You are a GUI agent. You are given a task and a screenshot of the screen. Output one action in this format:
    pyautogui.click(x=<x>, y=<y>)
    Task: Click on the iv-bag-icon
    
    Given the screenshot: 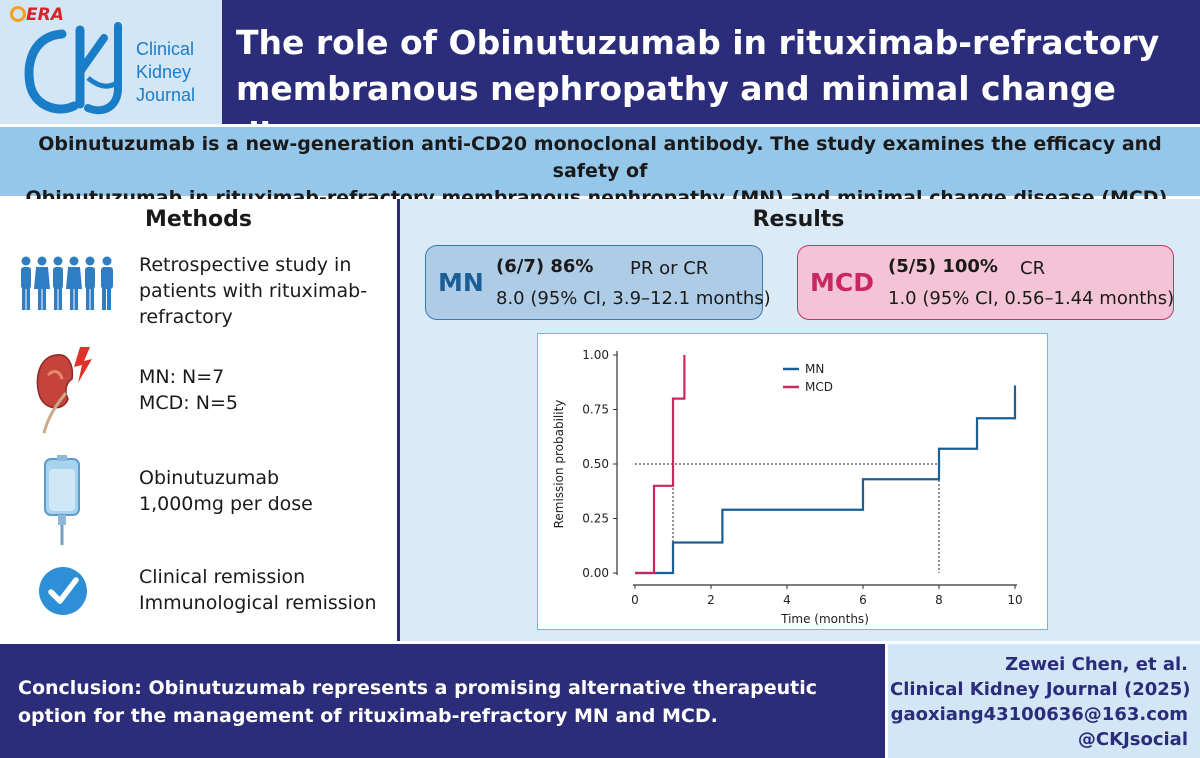 What is the action you would take?
    pyautogui.click(x=62, y=500)
    